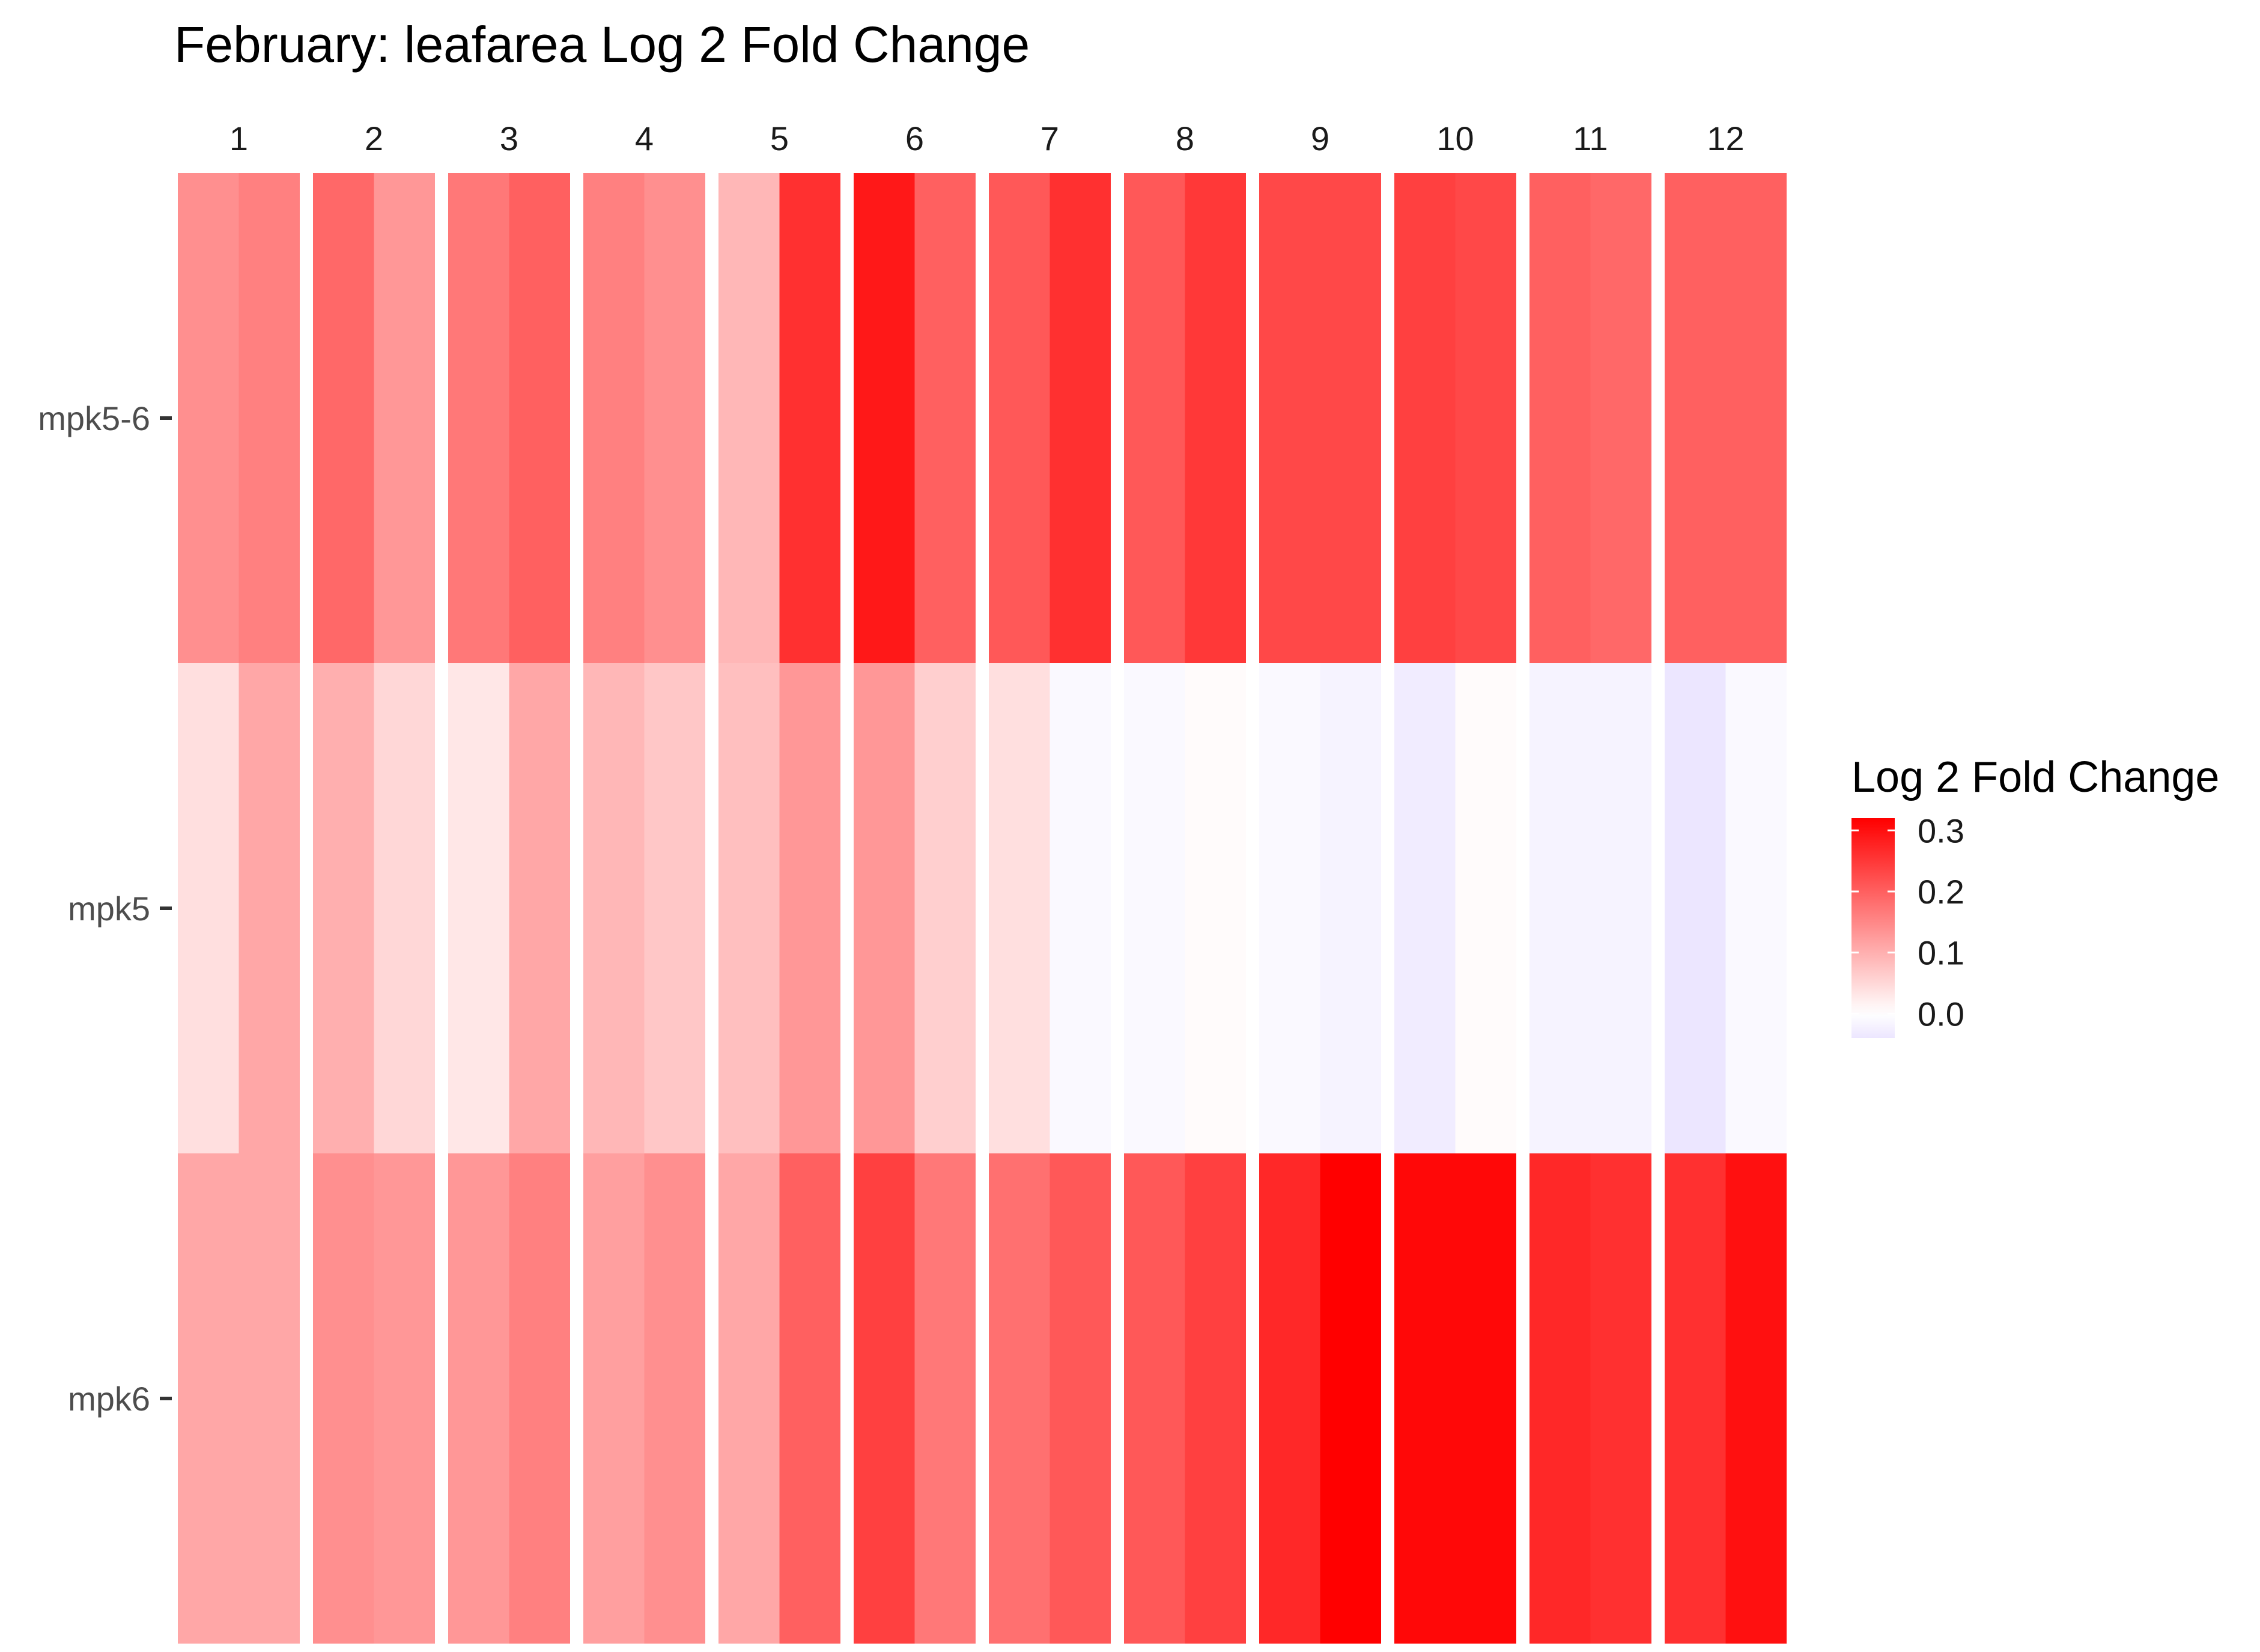 The width and height of the screenshot is (2260, 1652). I want to click on legend-tick-label: 0.3, so click(1941, 830).